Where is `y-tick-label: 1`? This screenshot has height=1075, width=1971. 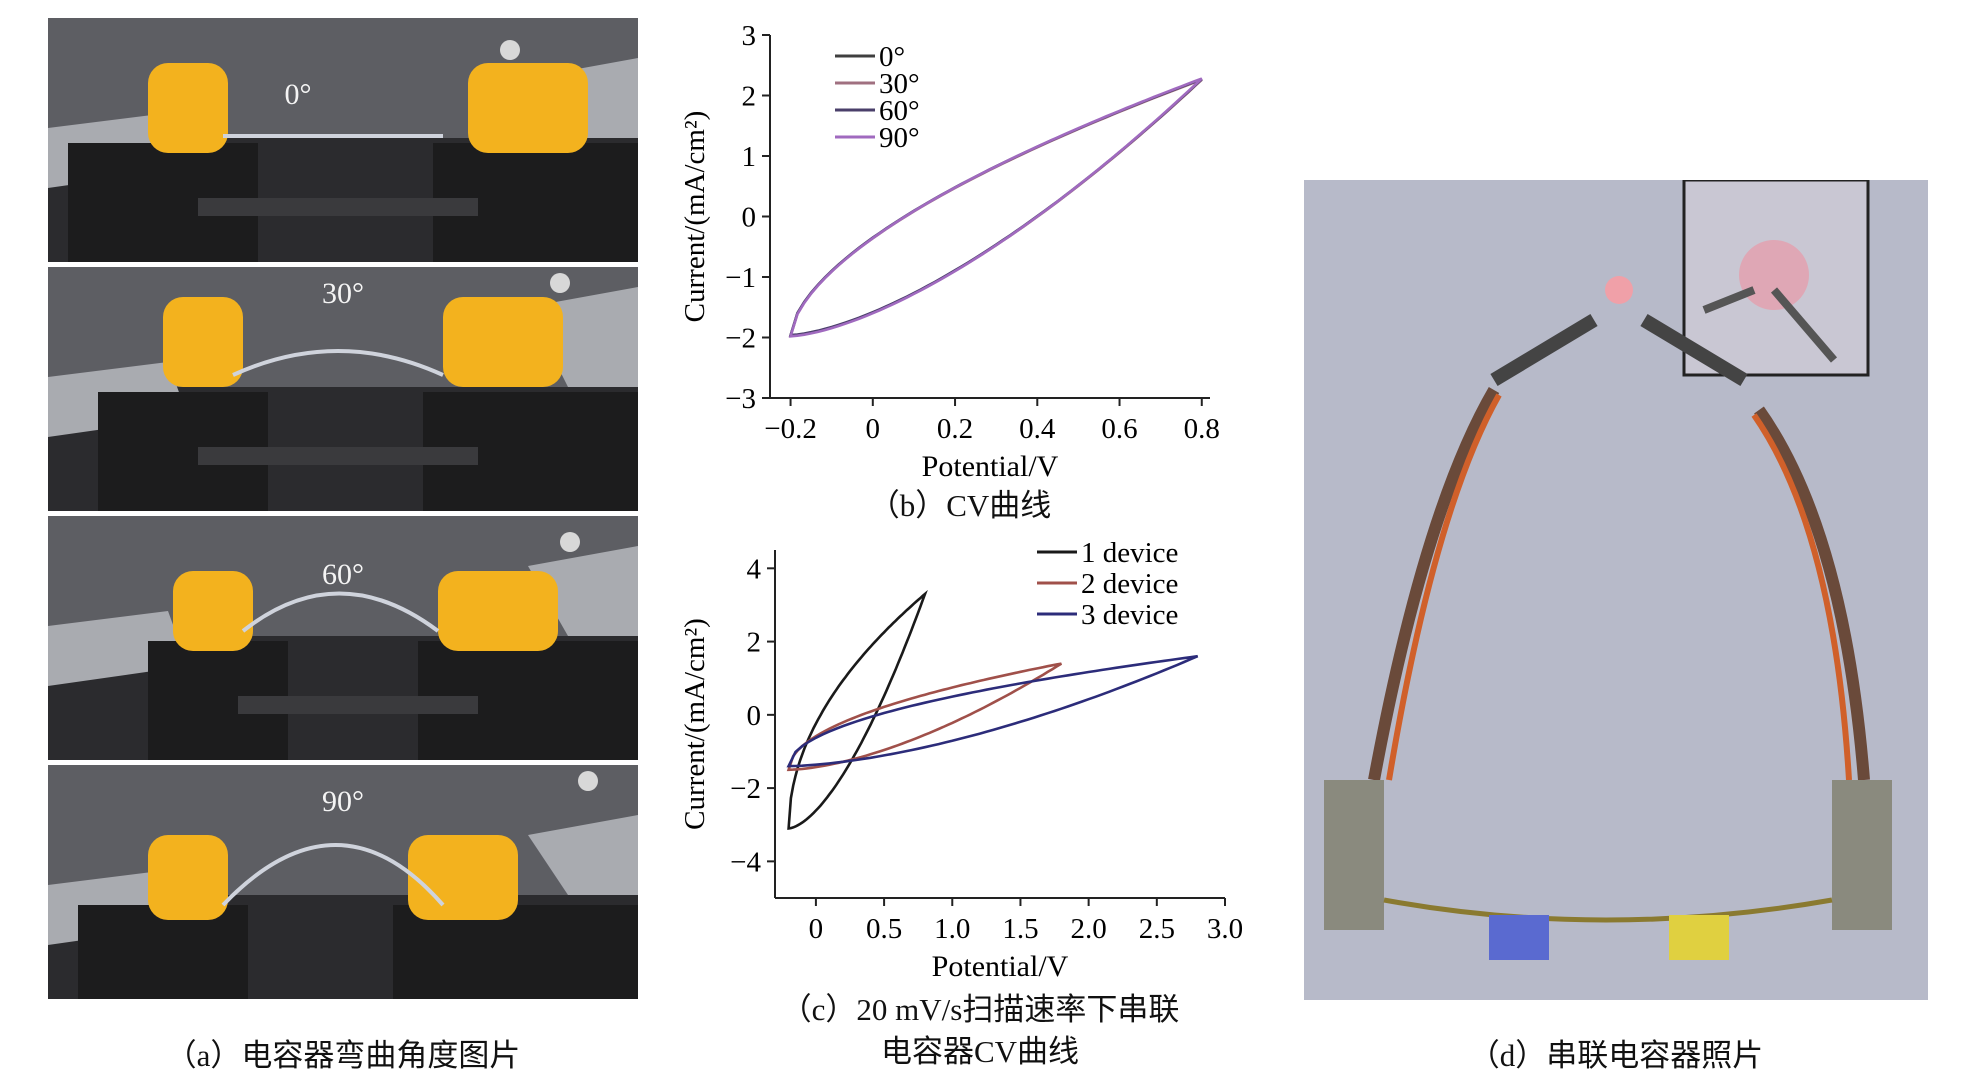
y-tick-label: 1 is located at coordinates (749, 157).